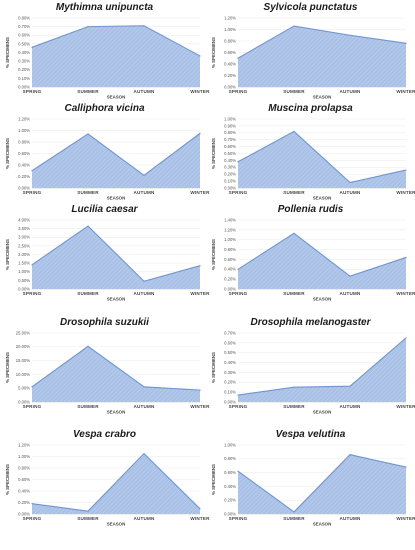 This screenshot has height=550, width=415. I want to click on y-tick-label: 0.30%, so click(230, 167).